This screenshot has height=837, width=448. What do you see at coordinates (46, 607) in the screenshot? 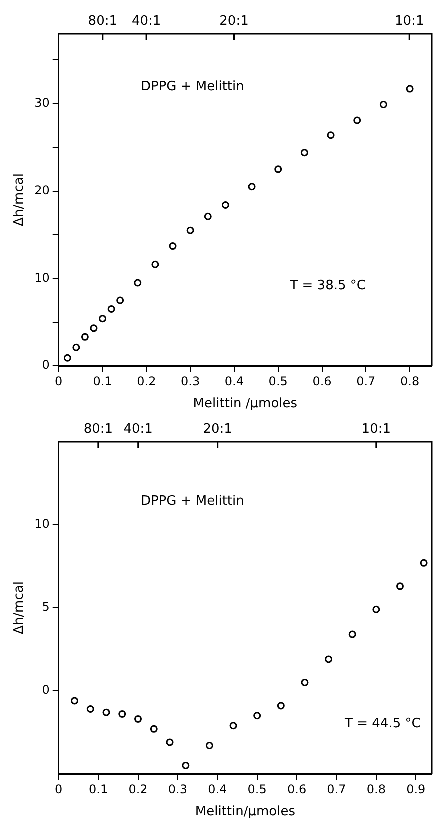
I see `y-tick-label: 5` at bounding box center [46, 607].